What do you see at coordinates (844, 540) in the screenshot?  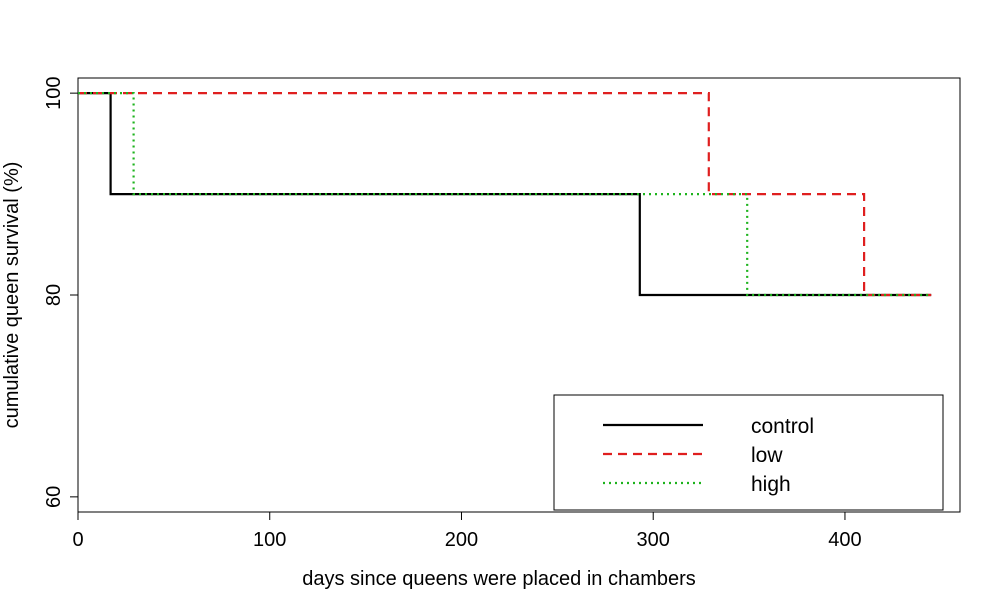 I see `x-tick-label-4: 400` at bounding box center [844, 540].